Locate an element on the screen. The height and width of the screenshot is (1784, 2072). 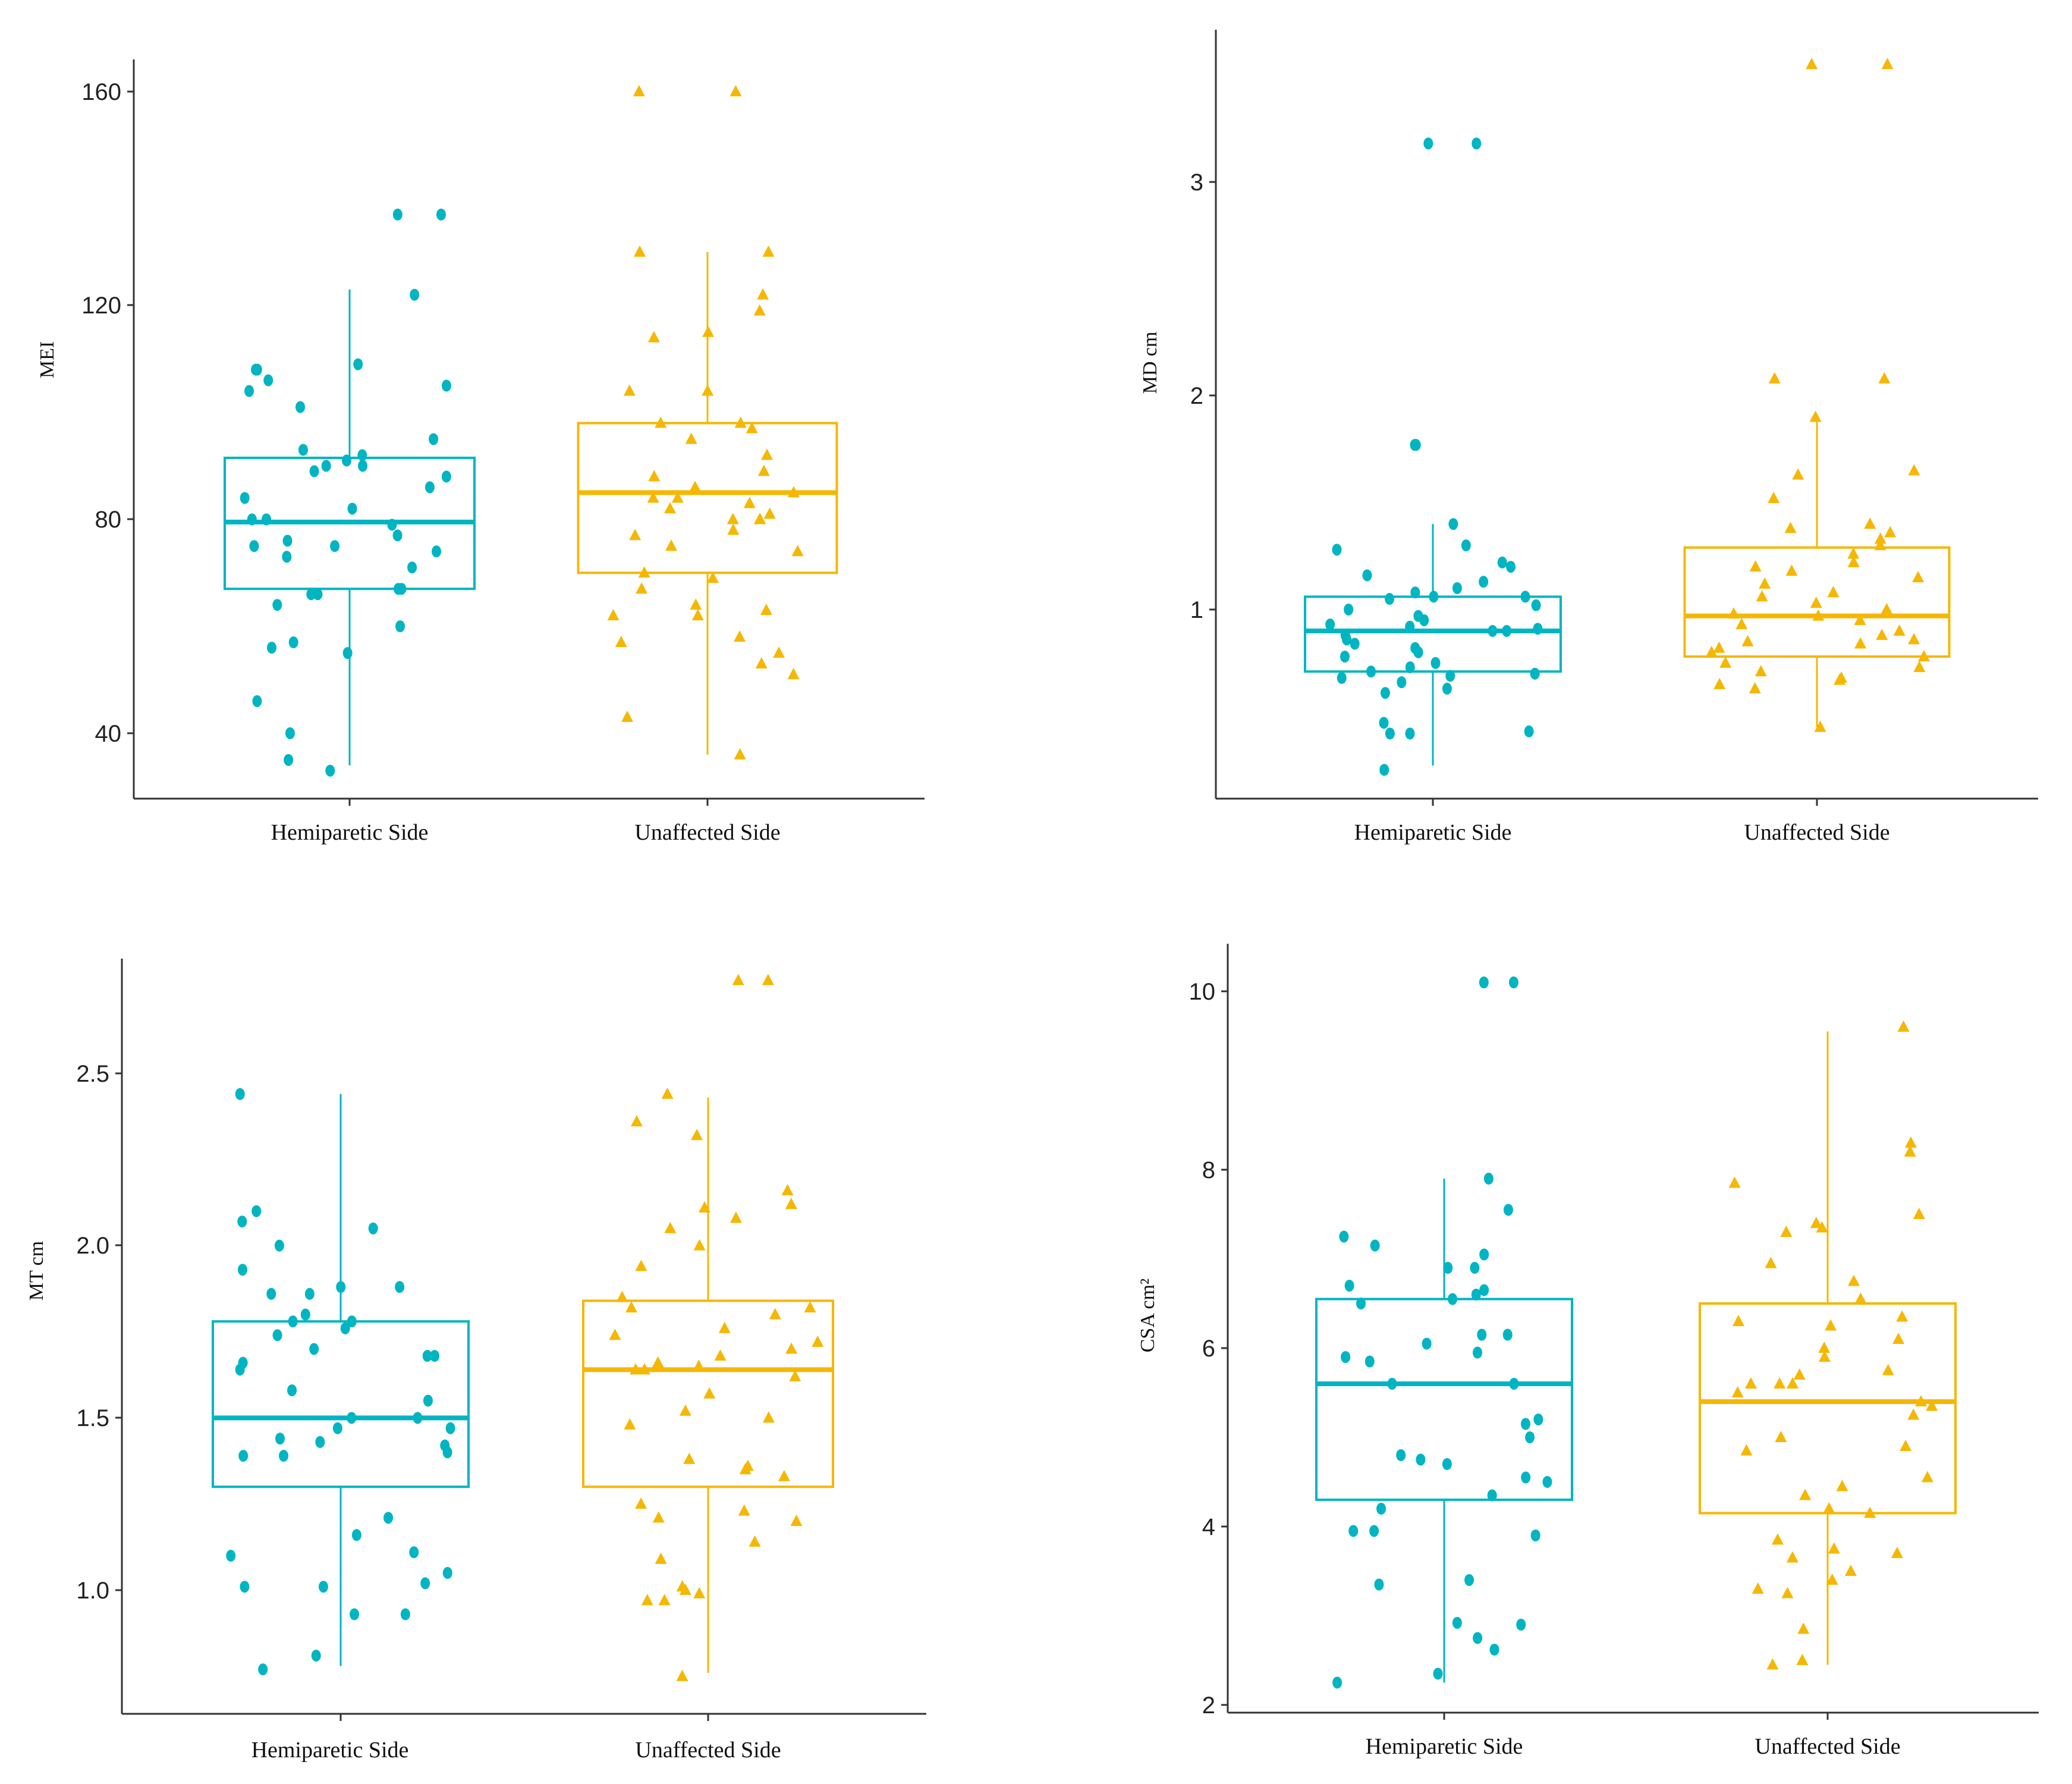
x-category-label: Unaffected Side is located at coordinates (1816, 832).